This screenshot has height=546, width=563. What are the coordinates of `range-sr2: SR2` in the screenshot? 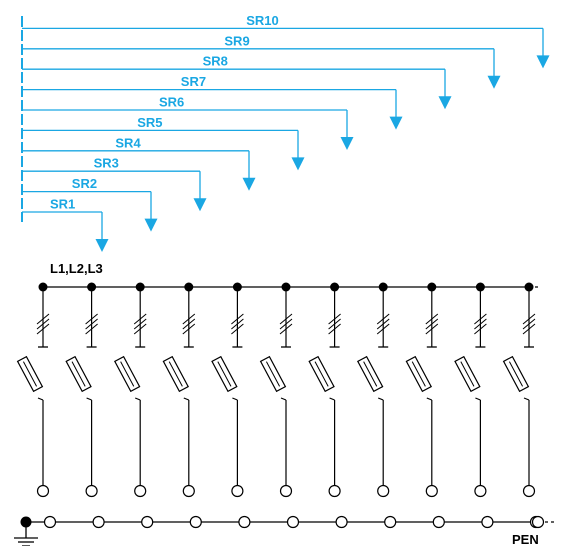 It's located at (90, 204).